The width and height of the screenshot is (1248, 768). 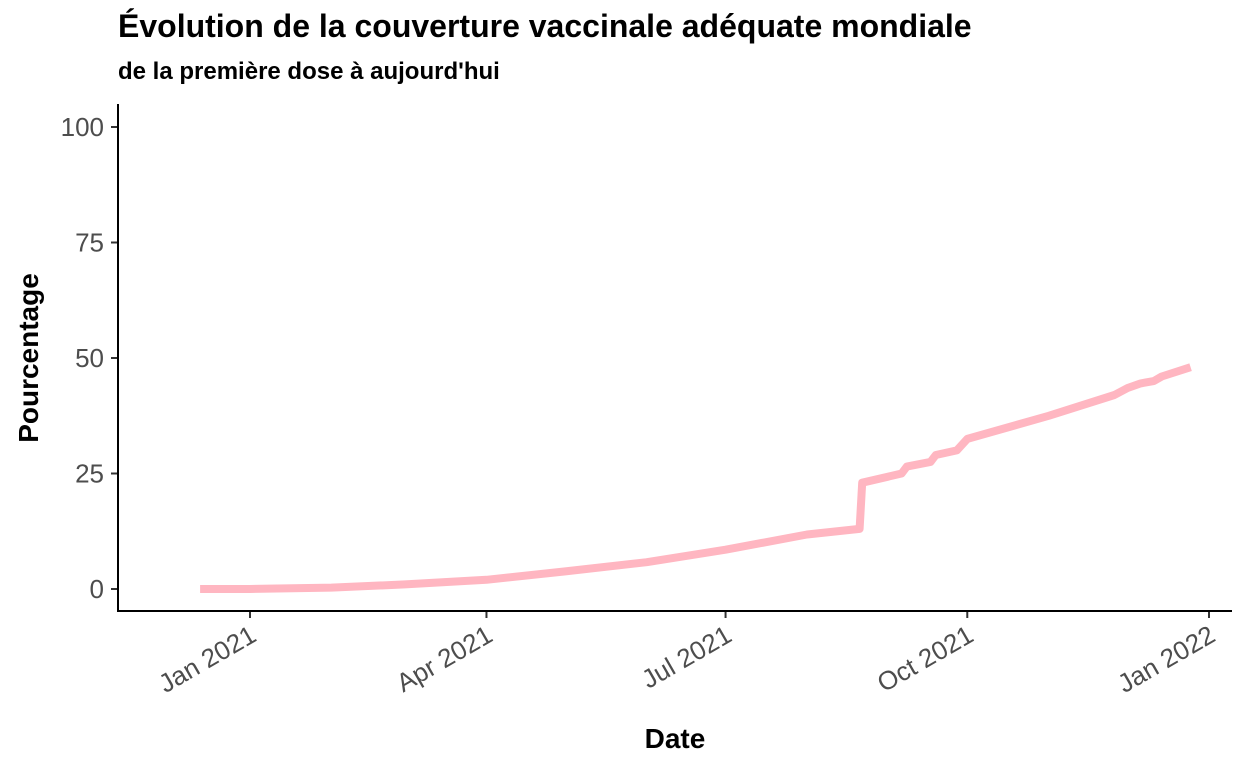 I want to click on chart-subtitle: de la première dose à aujourd'hui, so click(x=309, y=71).